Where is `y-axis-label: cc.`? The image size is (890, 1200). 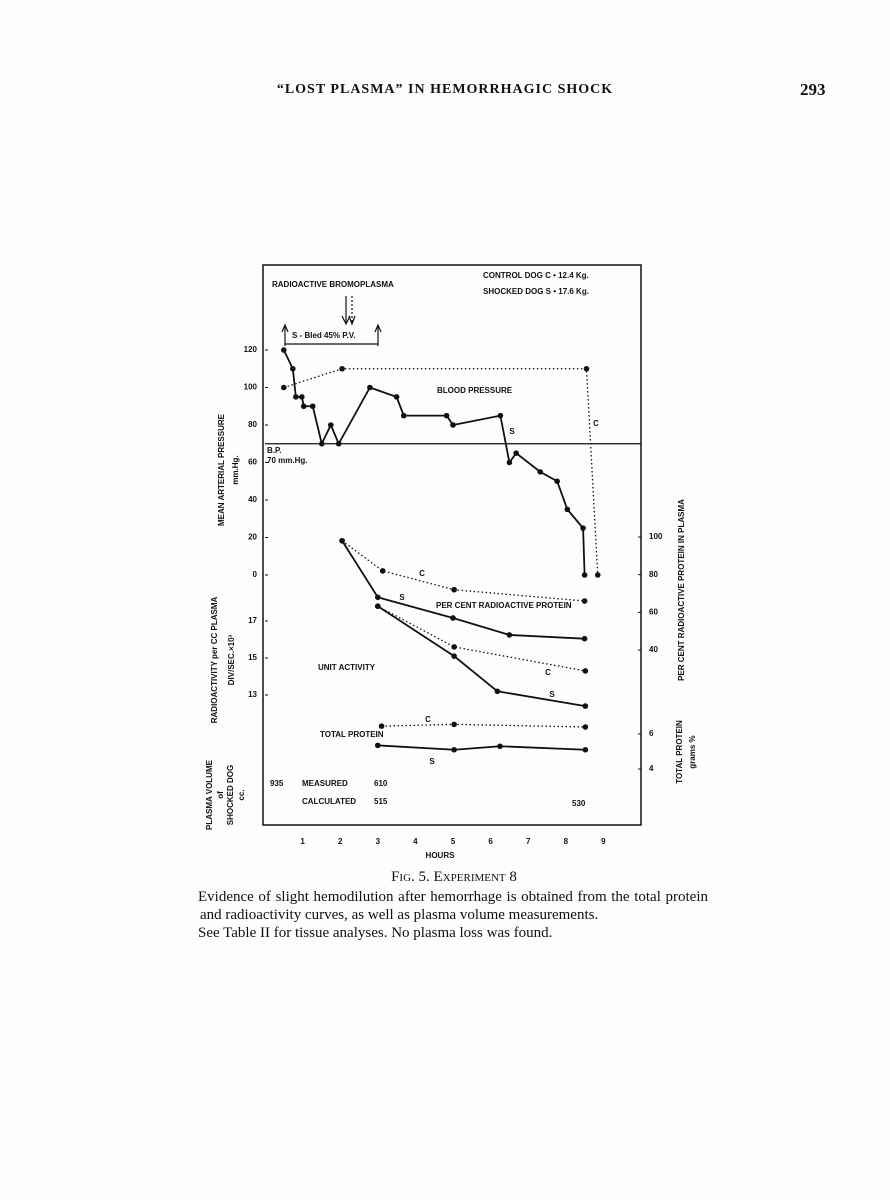 y-axis-label: cc. is located at coordinates (241, 794).